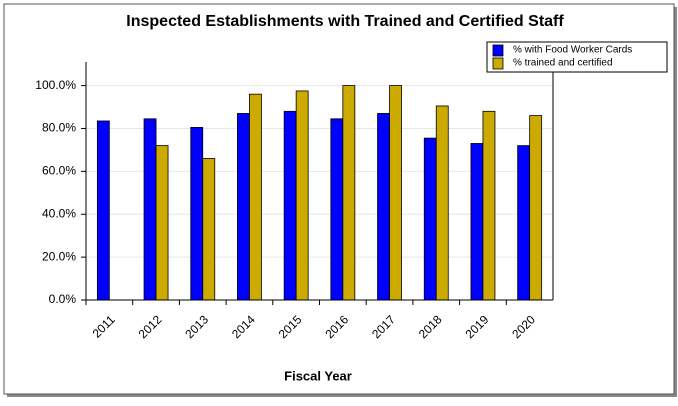 The image size is (678, 406). I want to click on y-tick-label: 60.0%, so click(59, 171).